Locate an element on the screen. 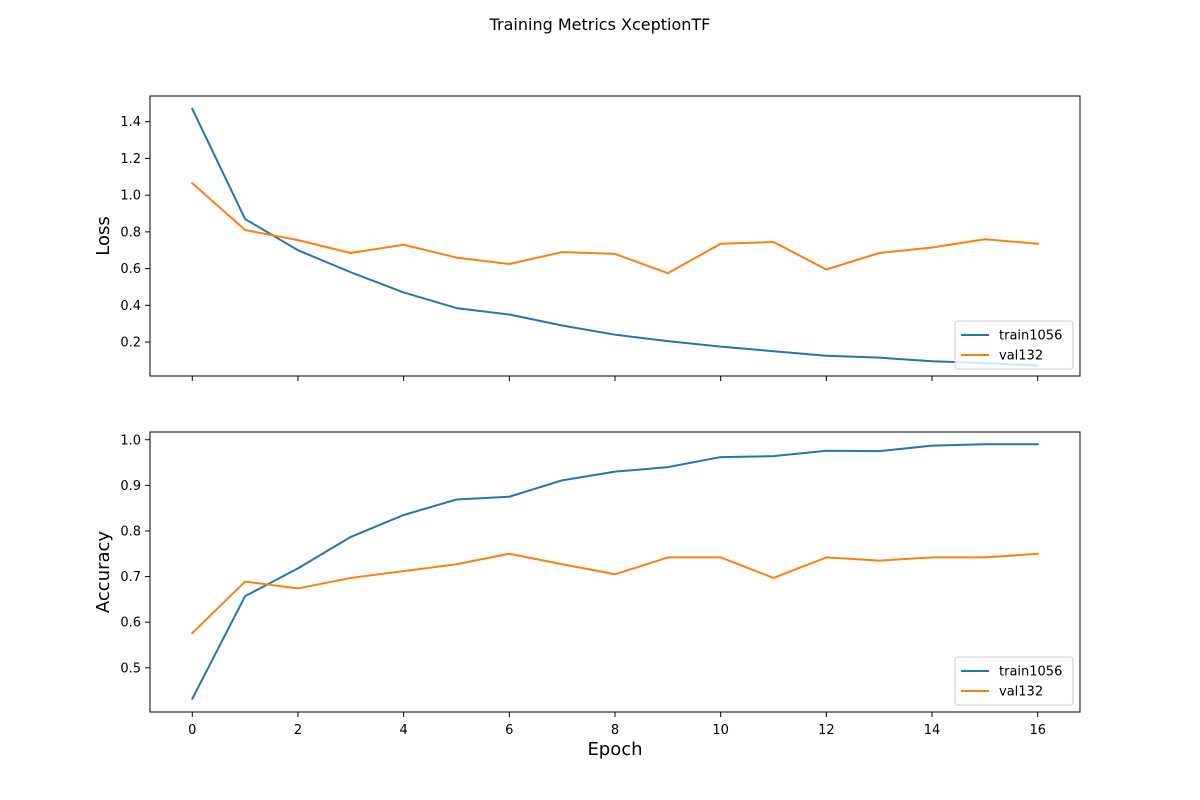 The width and height of the screenshot is (1200, 800). accuracy-xtick-label: 6 is located at coordinates (509, 730).